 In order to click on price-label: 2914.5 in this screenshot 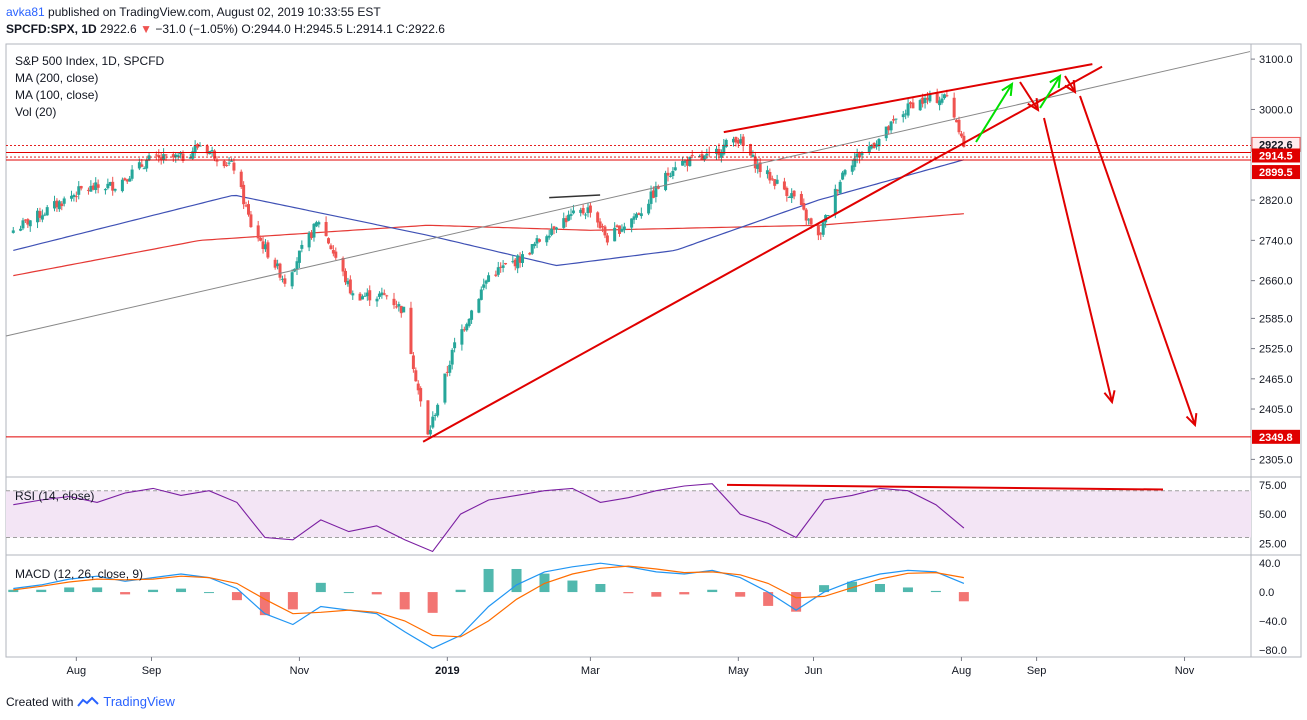, I will do `click(1276, 157)`.